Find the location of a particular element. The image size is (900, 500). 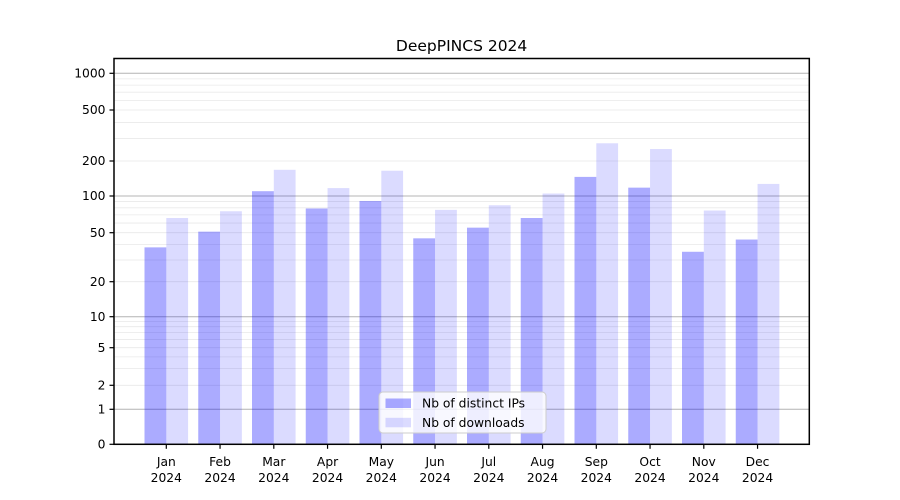

x-tick-label: Jan 2024 is located at coordinates (166, 470).